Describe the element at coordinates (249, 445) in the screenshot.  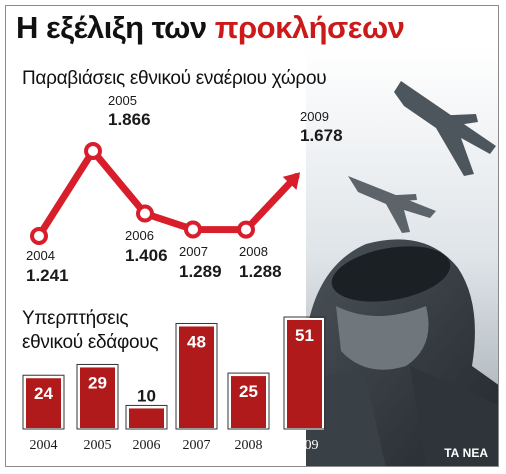
I see `bar-year-label: 2008` at that location.